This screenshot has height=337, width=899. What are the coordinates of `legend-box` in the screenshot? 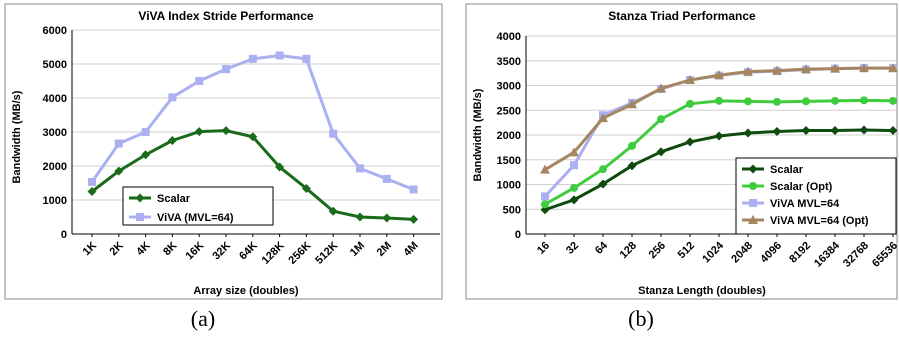 It's located at (198, 206).